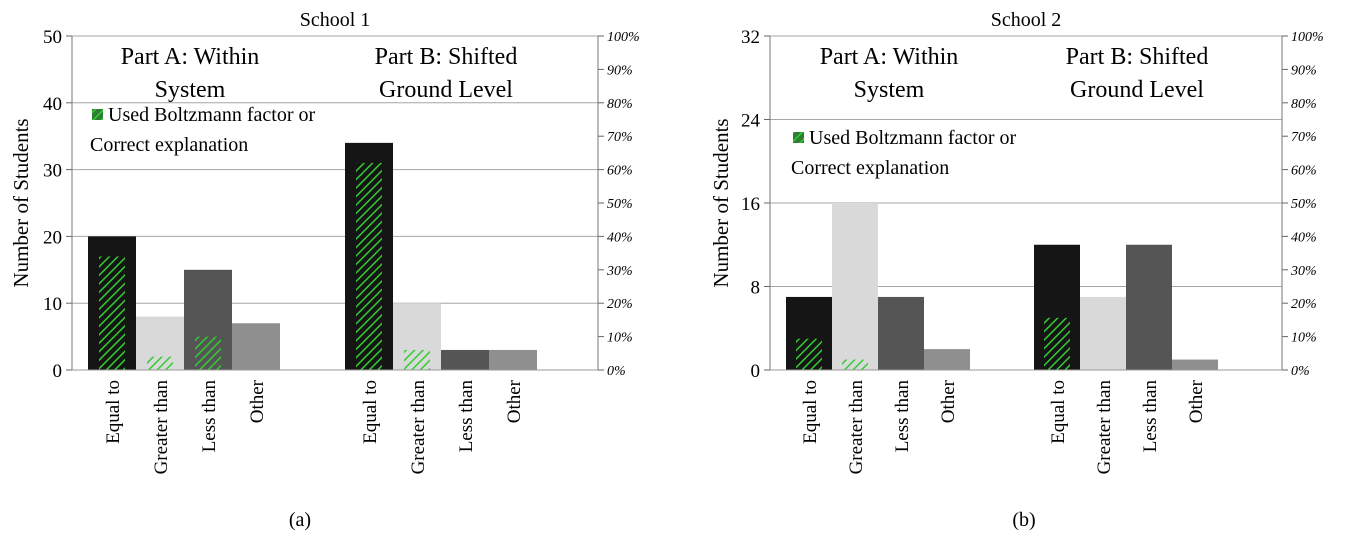  I want to click on figure-caption: (b), so click(1023, 520).